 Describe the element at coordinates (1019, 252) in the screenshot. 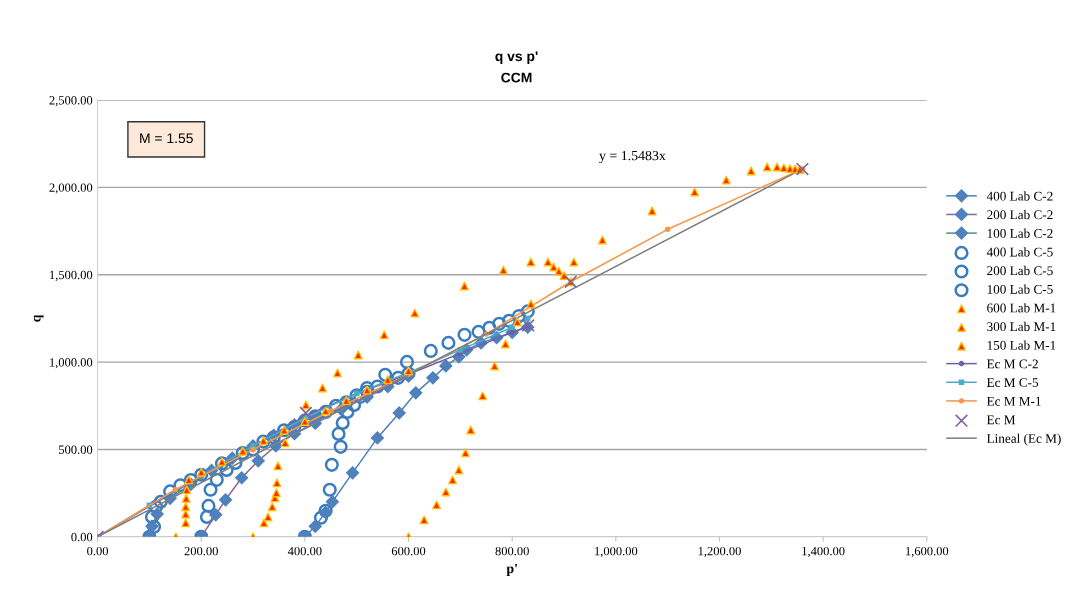

I see `legend-label: 400 Lab C-5` at that location.